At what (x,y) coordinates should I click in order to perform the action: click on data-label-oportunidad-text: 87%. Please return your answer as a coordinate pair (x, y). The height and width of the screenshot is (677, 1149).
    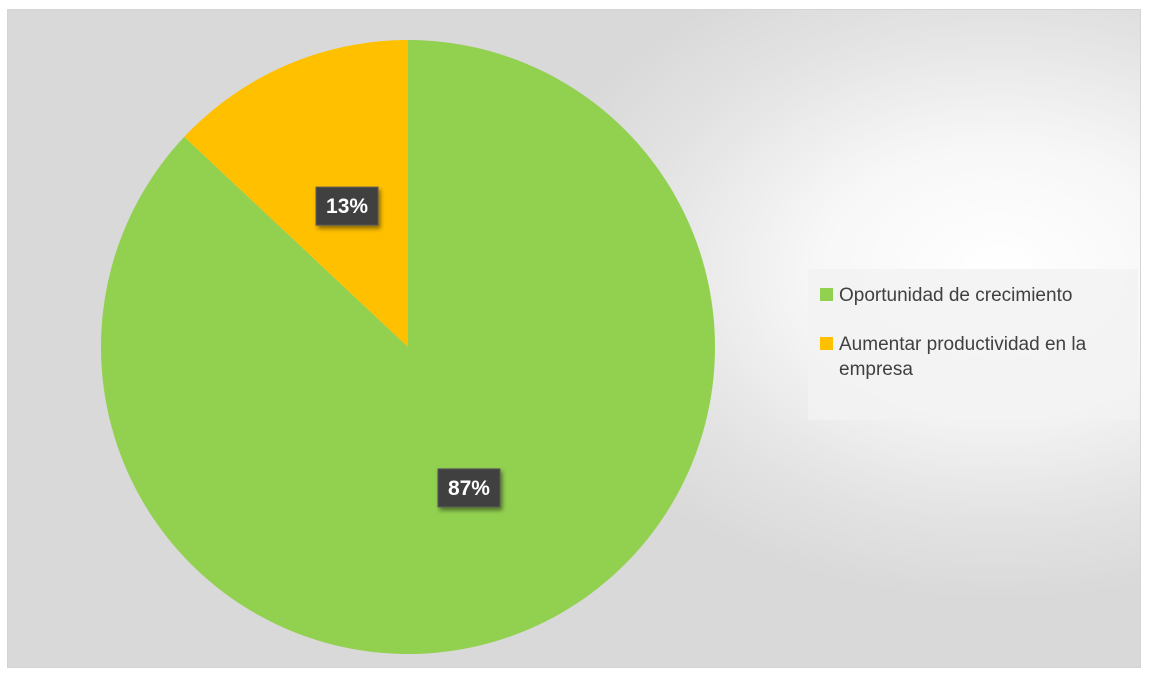
    Looking at the image, I should click on (469, 488).